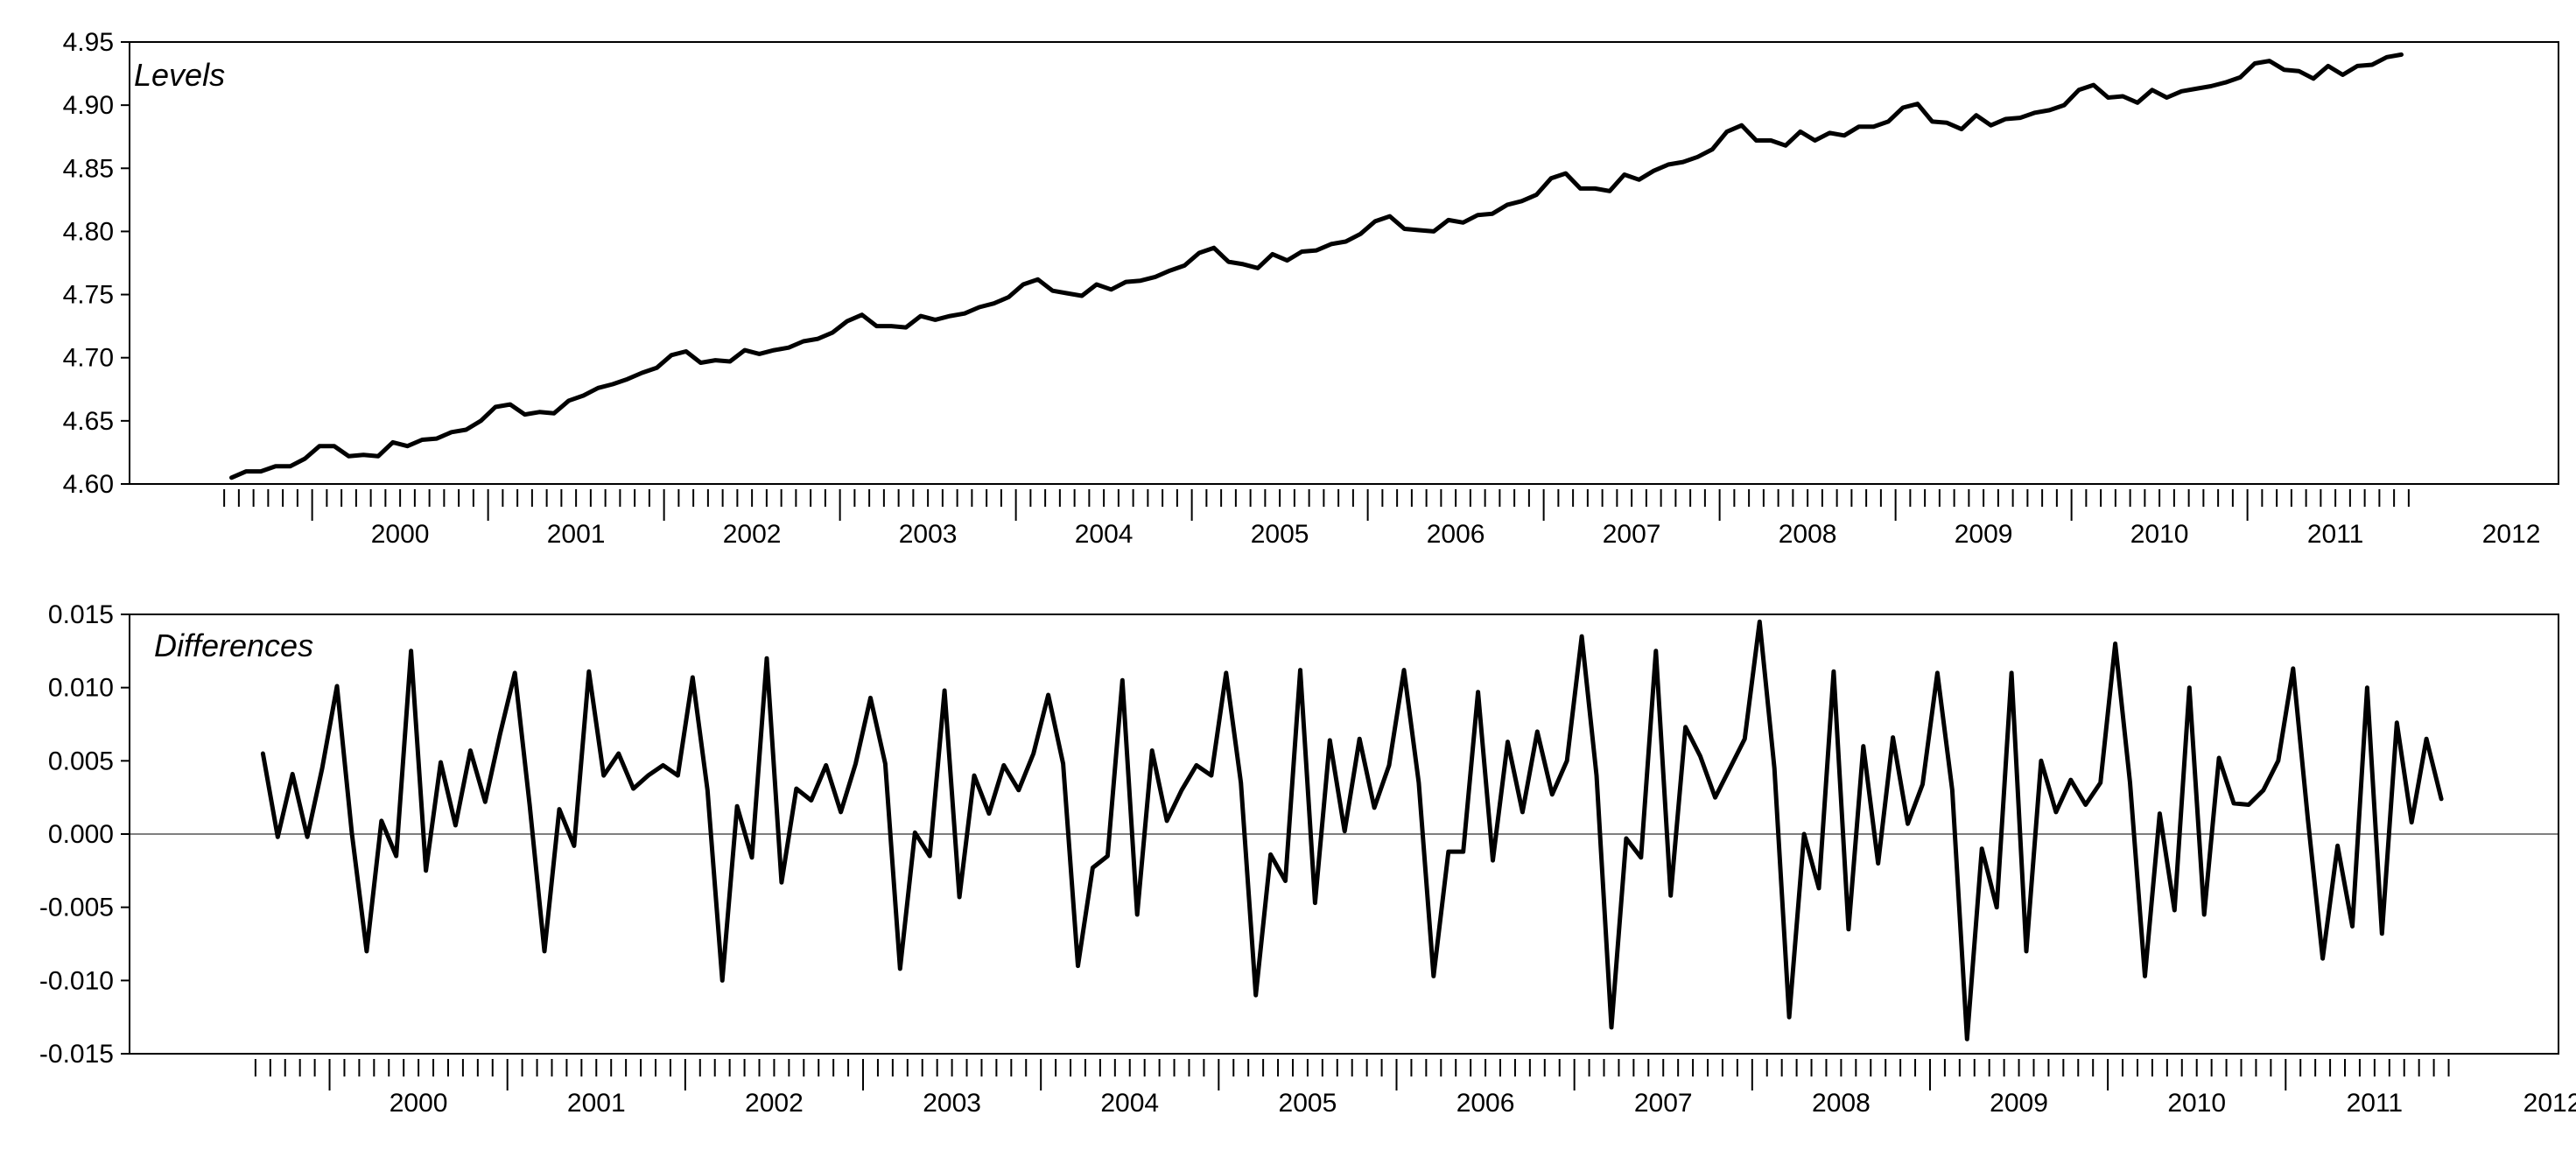 This screenshot has width=2576, height=1150. What do you see at coordinates (81, 614) in the screenshot?
I see `y-tick-label: 0.015` at bounding box center [81, 614].